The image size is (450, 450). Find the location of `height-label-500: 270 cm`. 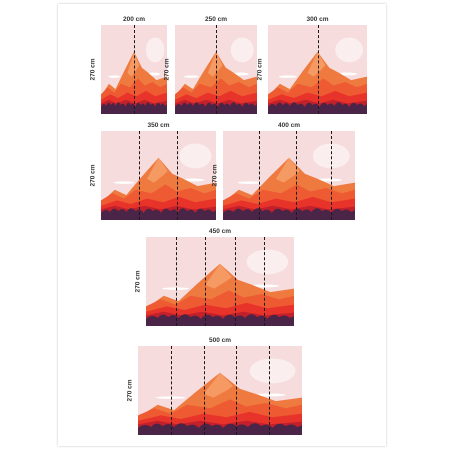

height-label-500: 270 cm is located at coordinates (130, 390).